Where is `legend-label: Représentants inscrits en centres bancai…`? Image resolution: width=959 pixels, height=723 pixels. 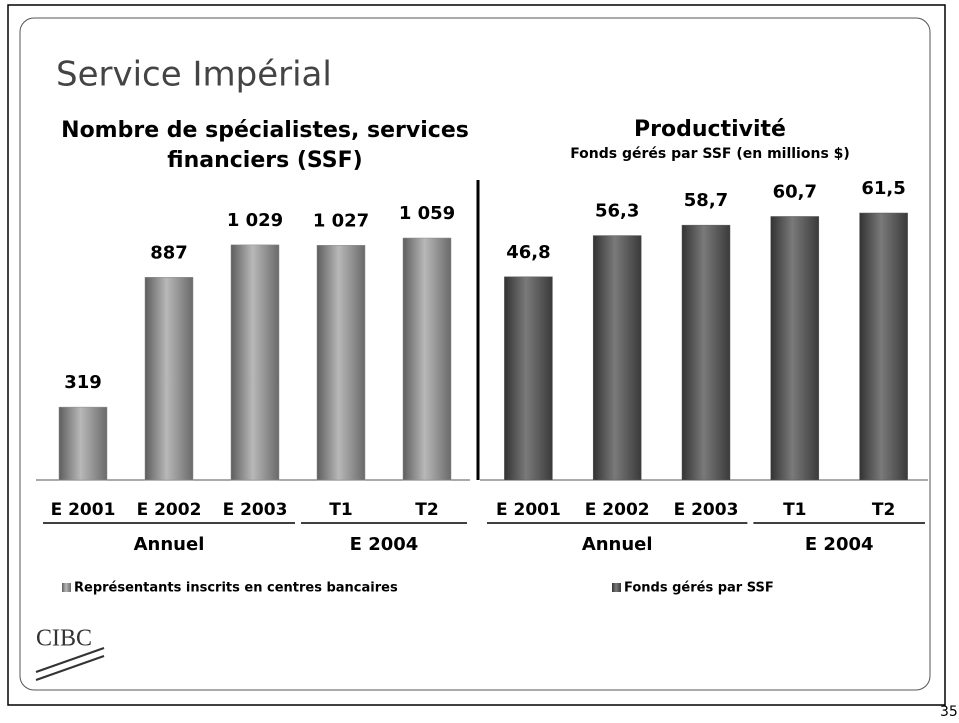 legend-label: Représentants inscrits en centres bancai… is located at coordinates (236, 588).